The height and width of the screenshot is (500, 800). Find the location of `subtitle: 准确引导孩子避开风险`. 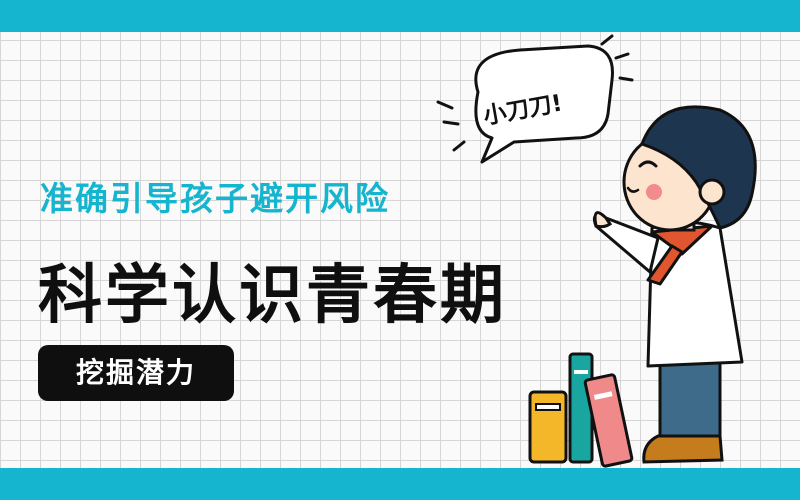

subtitle: 准确引导孩子避开风险 is located at coordinates (215, 198).